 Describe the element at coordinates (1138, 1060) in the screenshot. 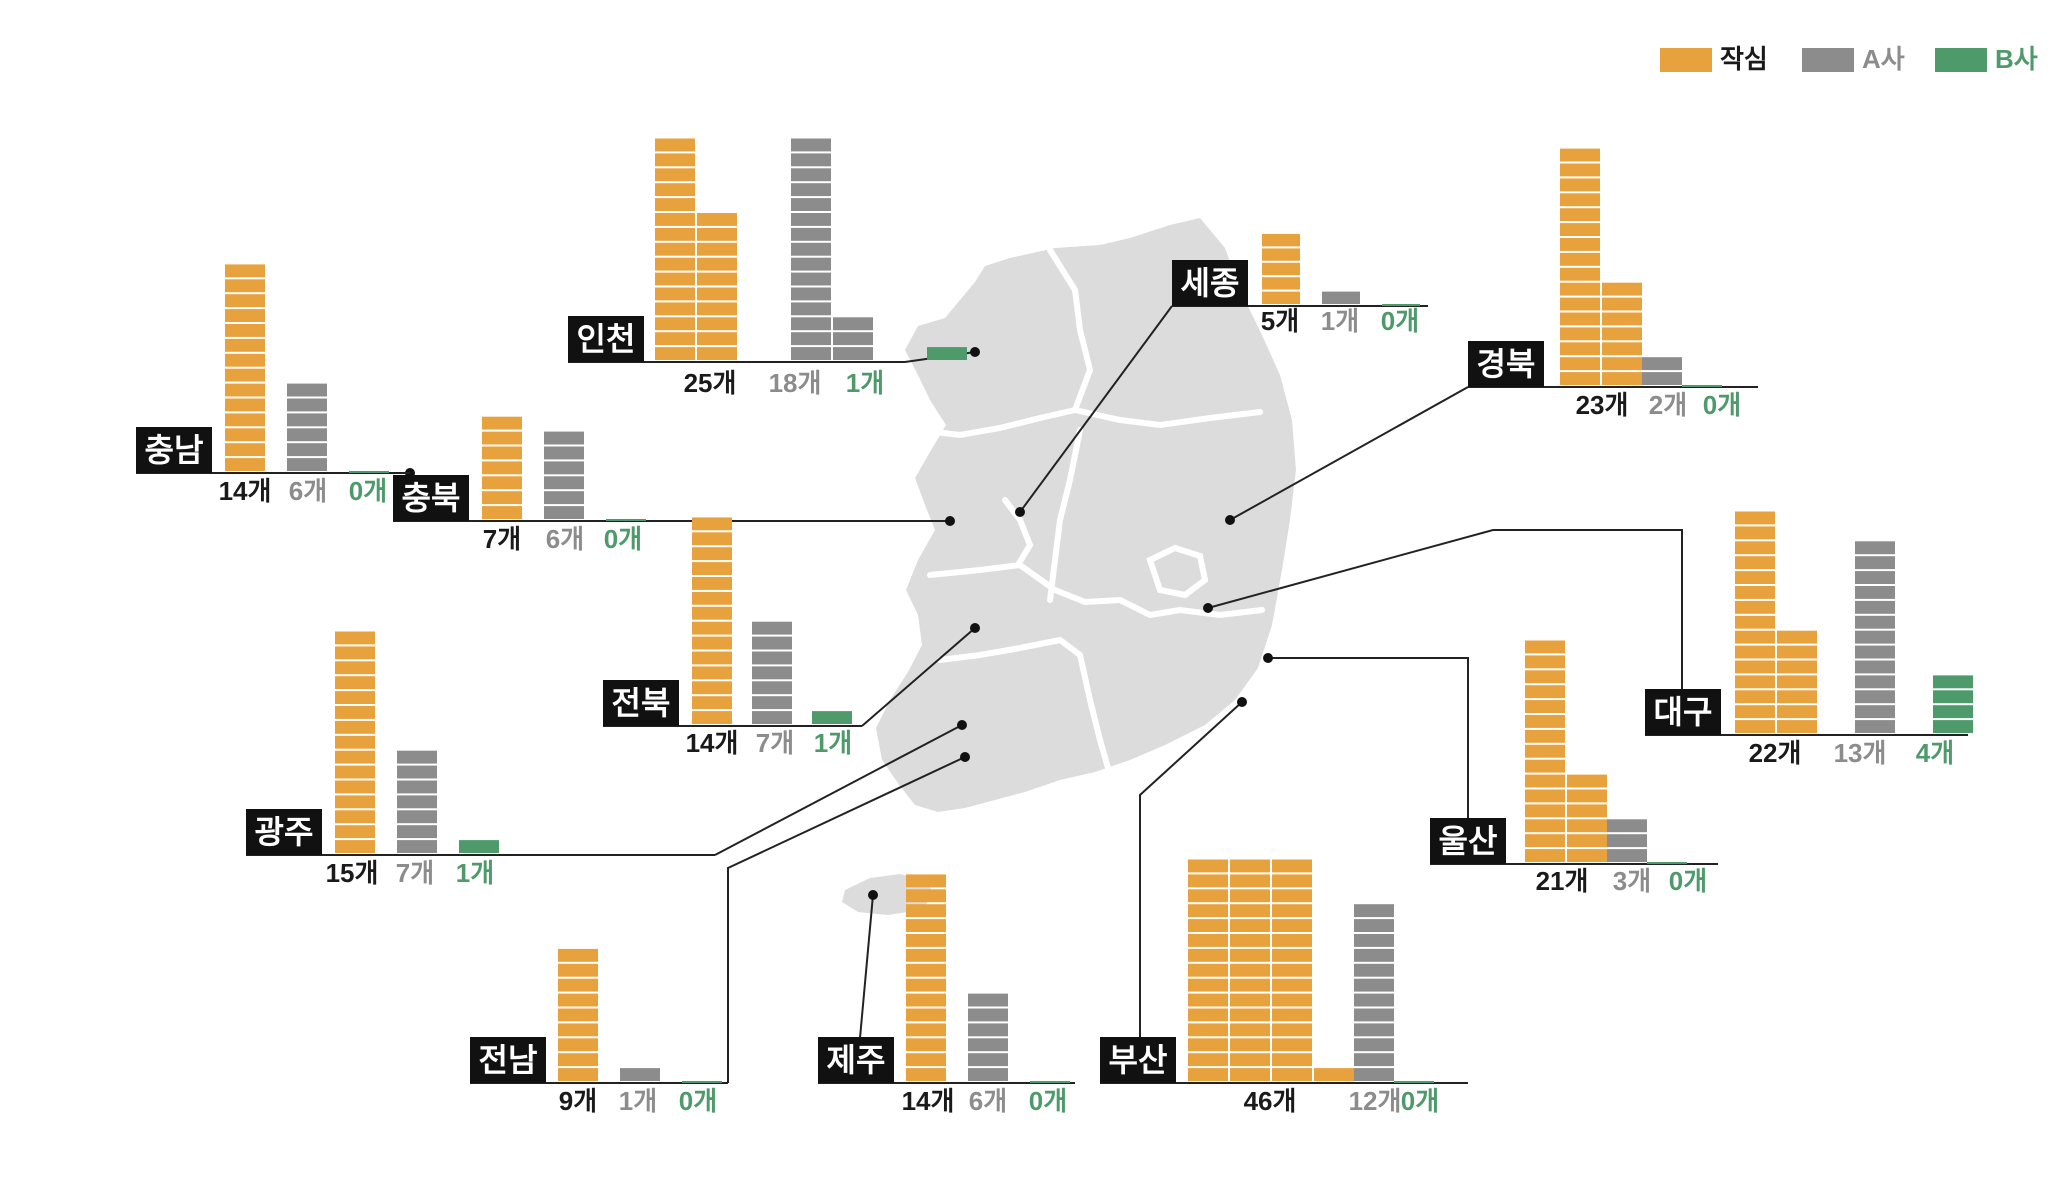

I see `region-label: 부산` at that location.